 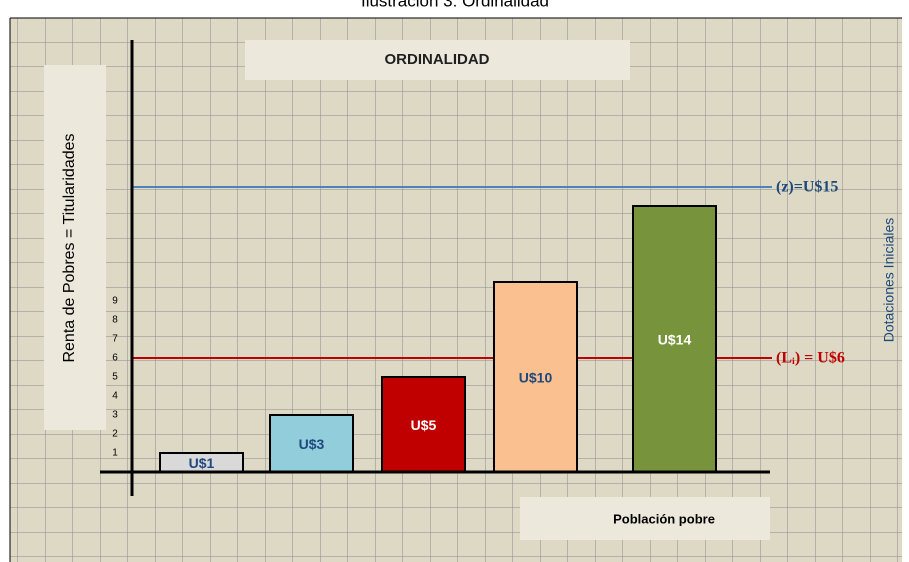 What do you see at coordinates (115, 339) in the screenshot?
I see `y-tick-label: 7` at bounding box center [115, 339].